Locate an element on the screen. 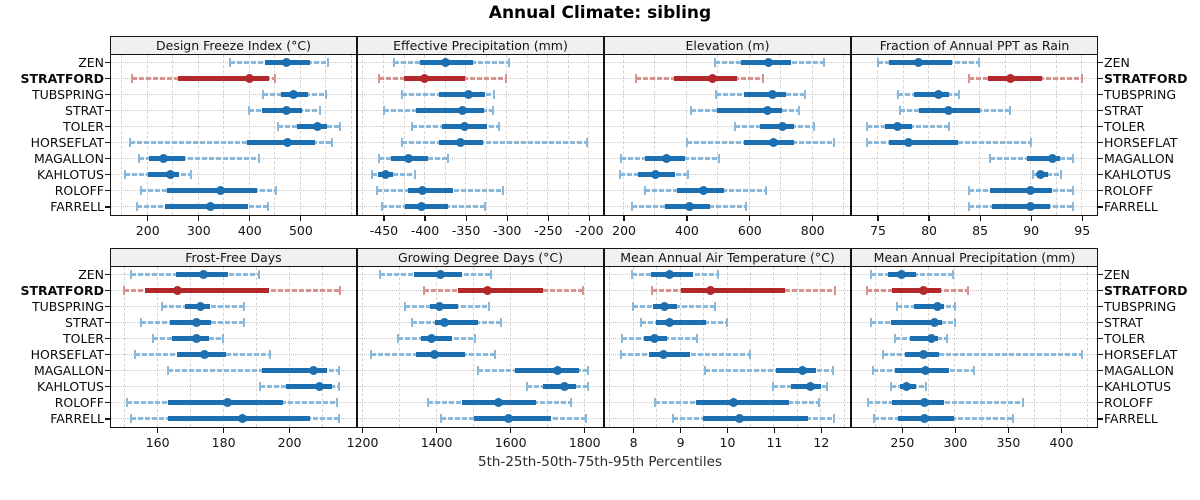 This screenshot has height=500, width=1200. percentiles-caption: 5th-25th-50th-75th-95th Percentiles is located at coordinates (600, 462).